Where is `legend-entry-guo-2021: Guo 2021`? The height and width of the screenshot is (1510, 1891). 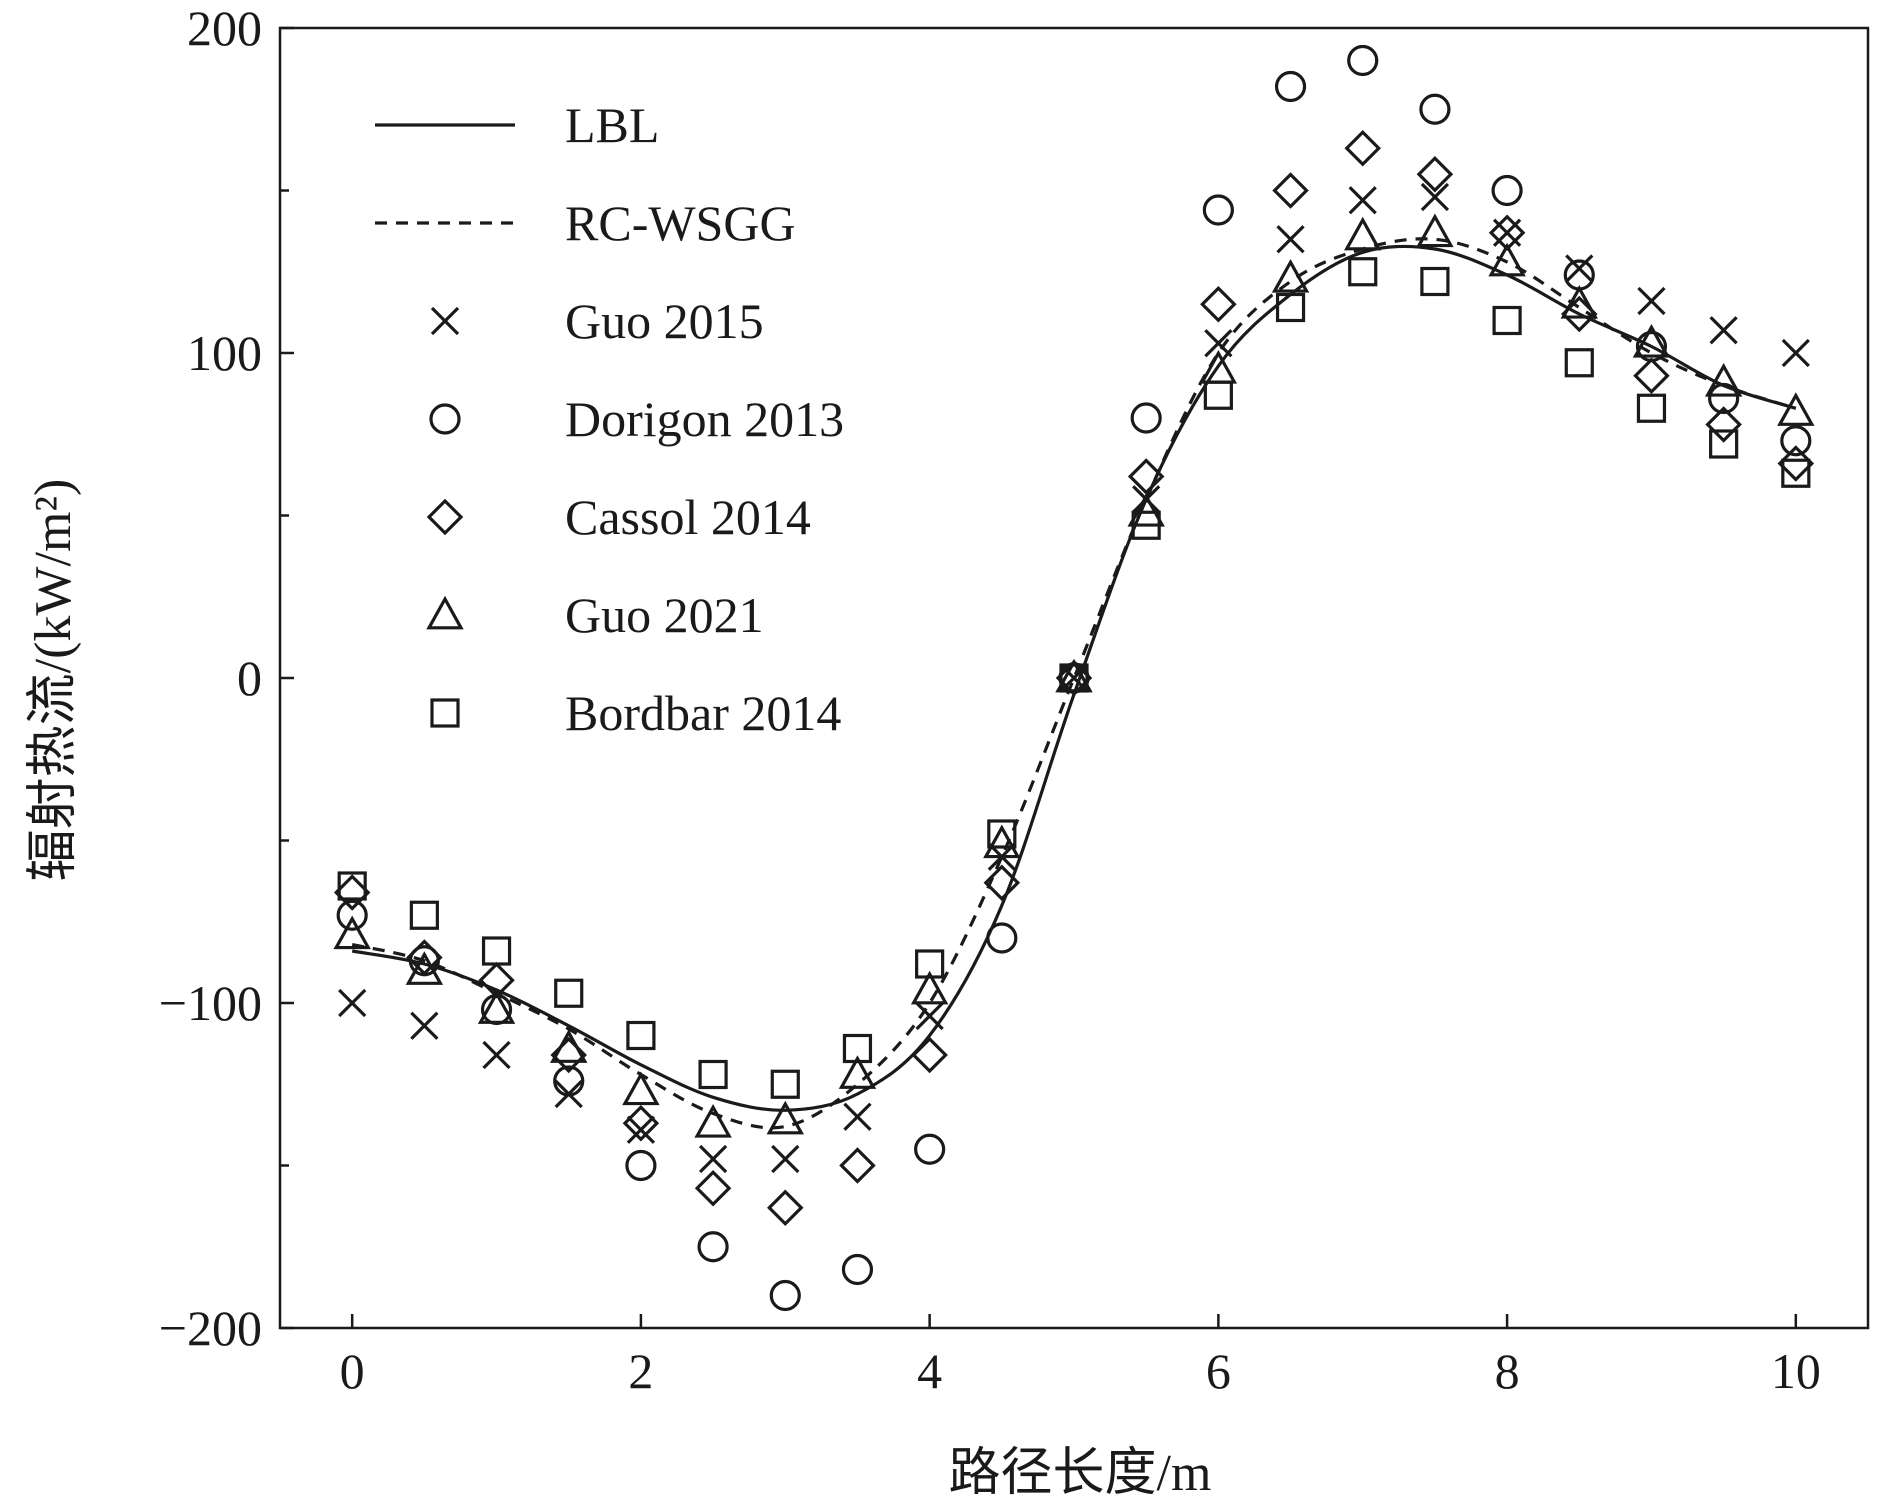 legend-entry-guo-2021: Guo 2021 is located at coordinates (595, 615).